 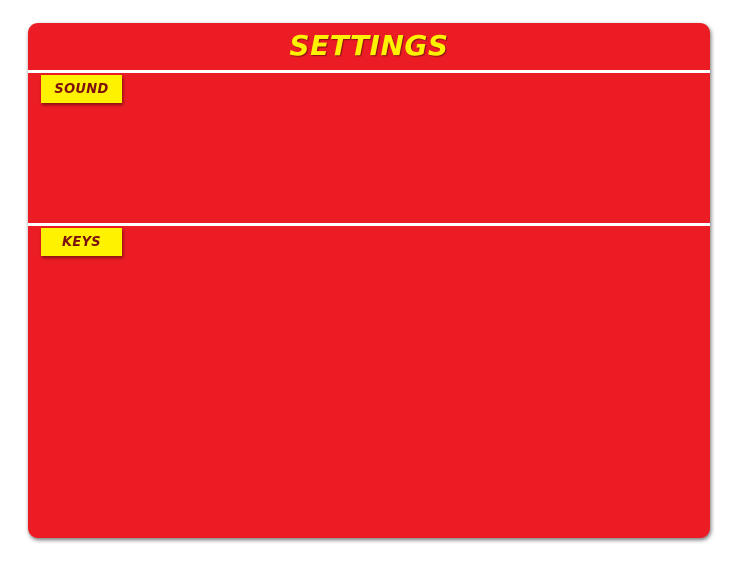 What do you see at coordinates (81, 89) in the screenshot?
I see `sound-tab: SOUND` at bounding box center [81, 89].